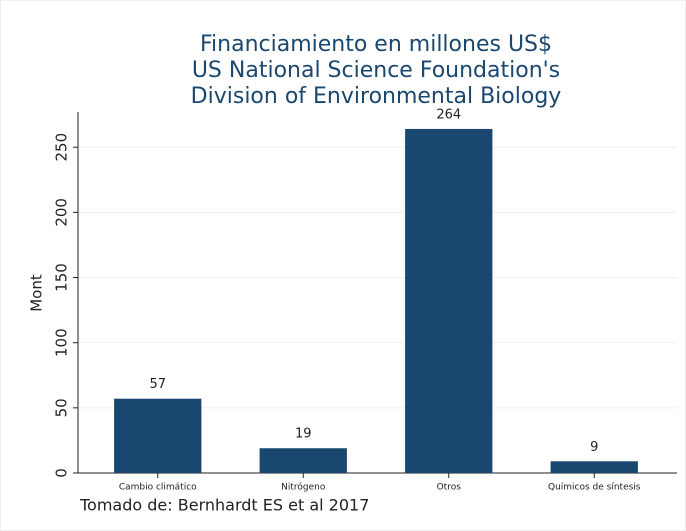 This screenshot has height=531, width=686. I want to click on y-tick-label: 250, so click(62, 147).